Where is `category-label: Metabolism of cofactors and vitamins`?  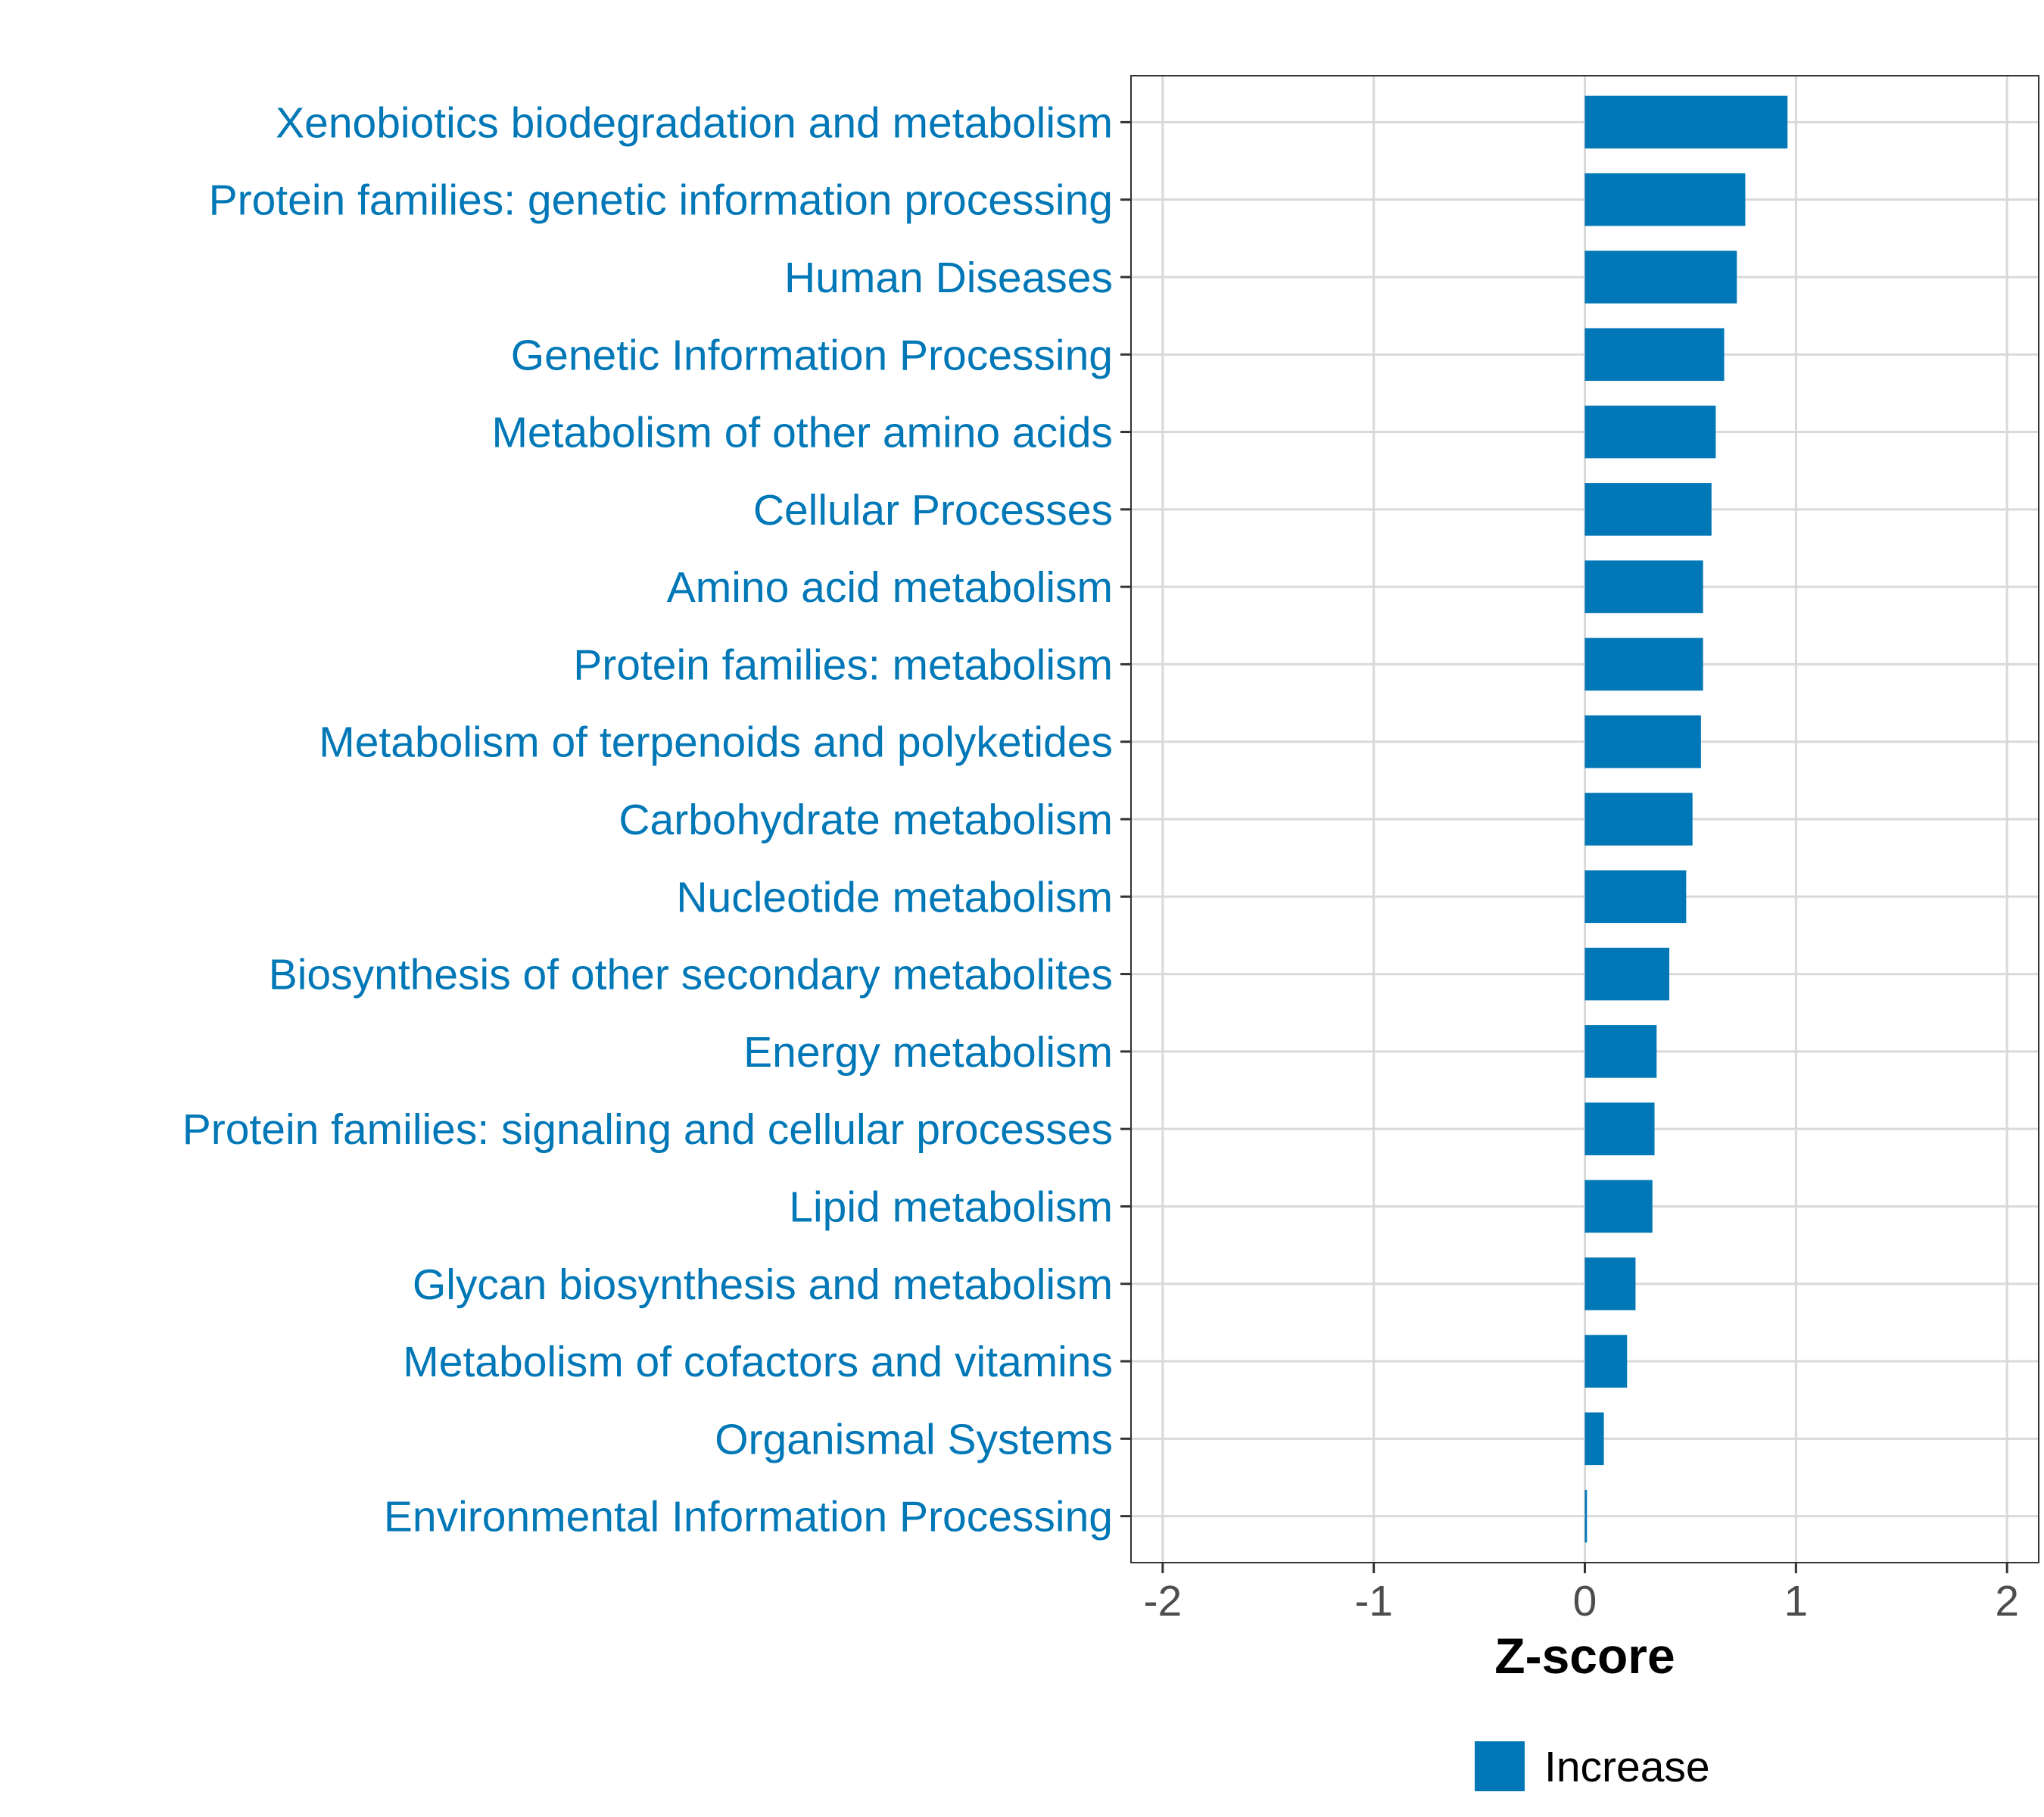
category-label: Metabolism of cofactors and vitamins is located at coordinates (758, 1362).